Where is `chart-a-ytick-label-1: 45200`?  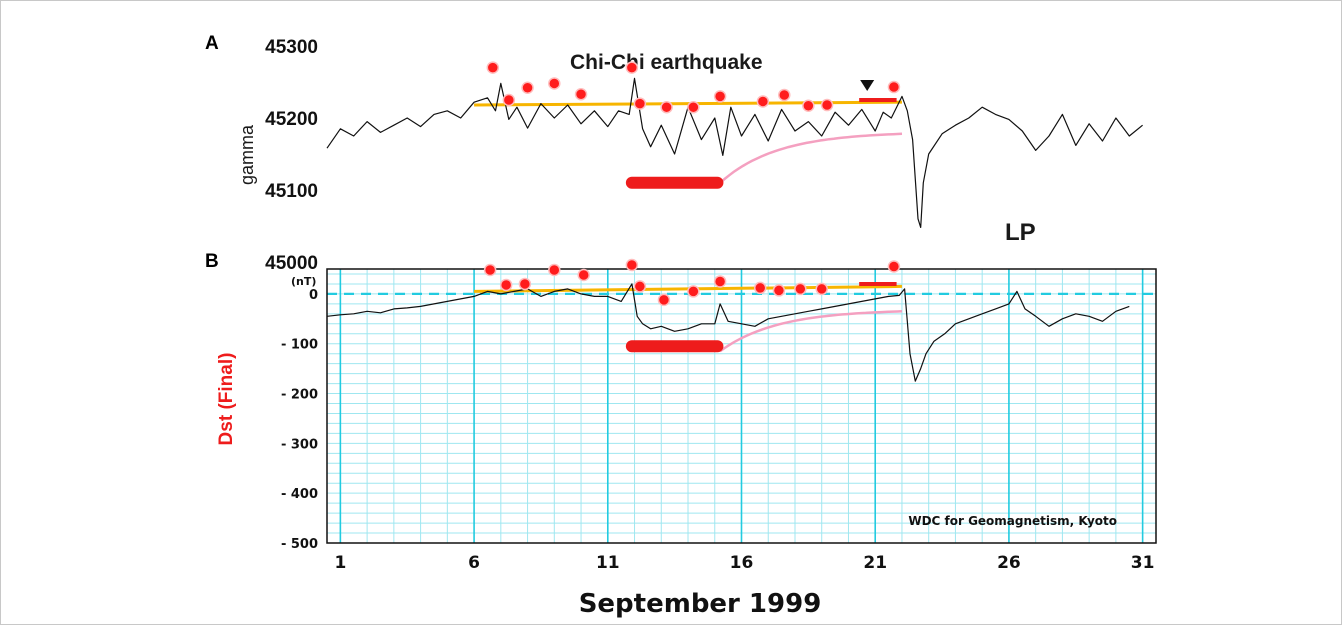 chart-a-ytick-label-1: 45200 is located at coordinates (291, 119).